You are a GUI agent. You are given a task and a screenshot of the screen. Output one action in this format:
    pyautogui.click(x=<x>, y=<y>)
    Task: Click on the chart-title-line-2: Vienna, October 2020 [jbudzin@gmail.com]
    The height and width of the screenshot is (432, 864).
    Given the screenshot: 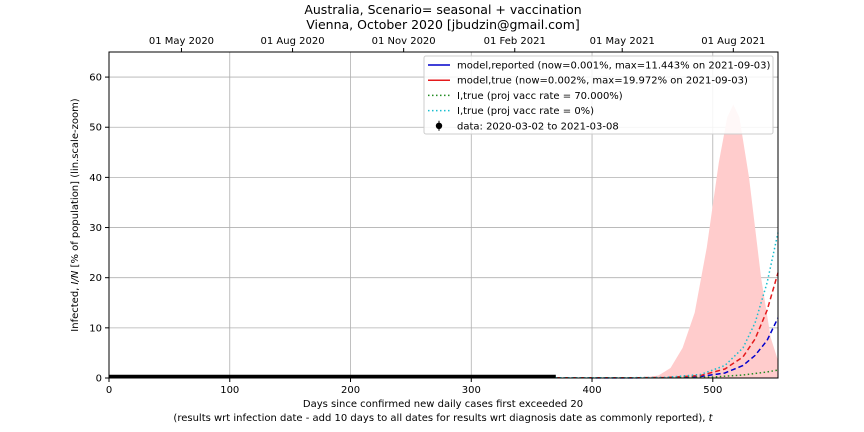 What is the action you would take?
    pyautogui.click(x=443, y=24)
    